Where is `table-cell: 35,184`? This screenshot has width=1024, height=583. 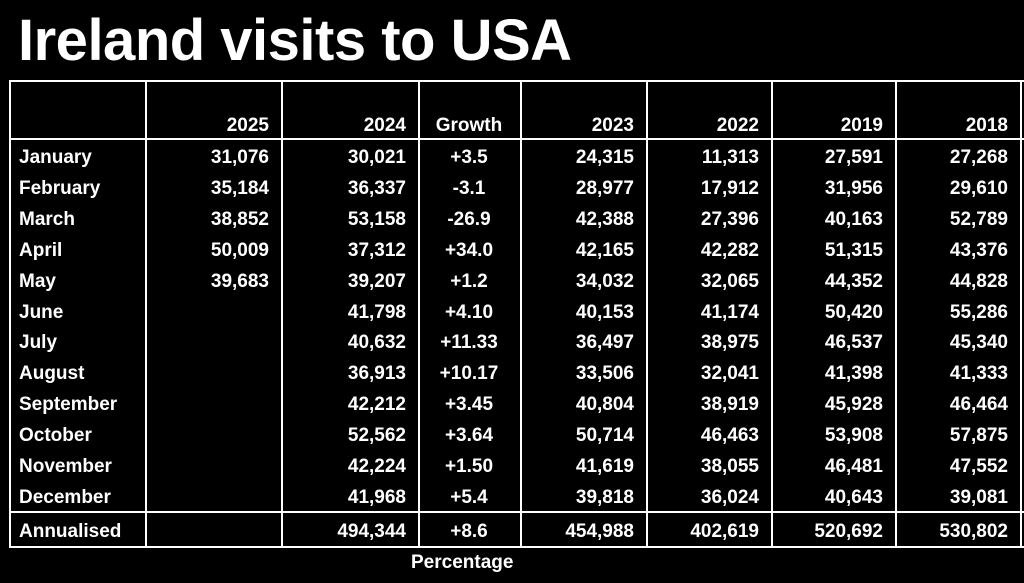
table-cell: 35,184 is located at coordinates (239, 188).